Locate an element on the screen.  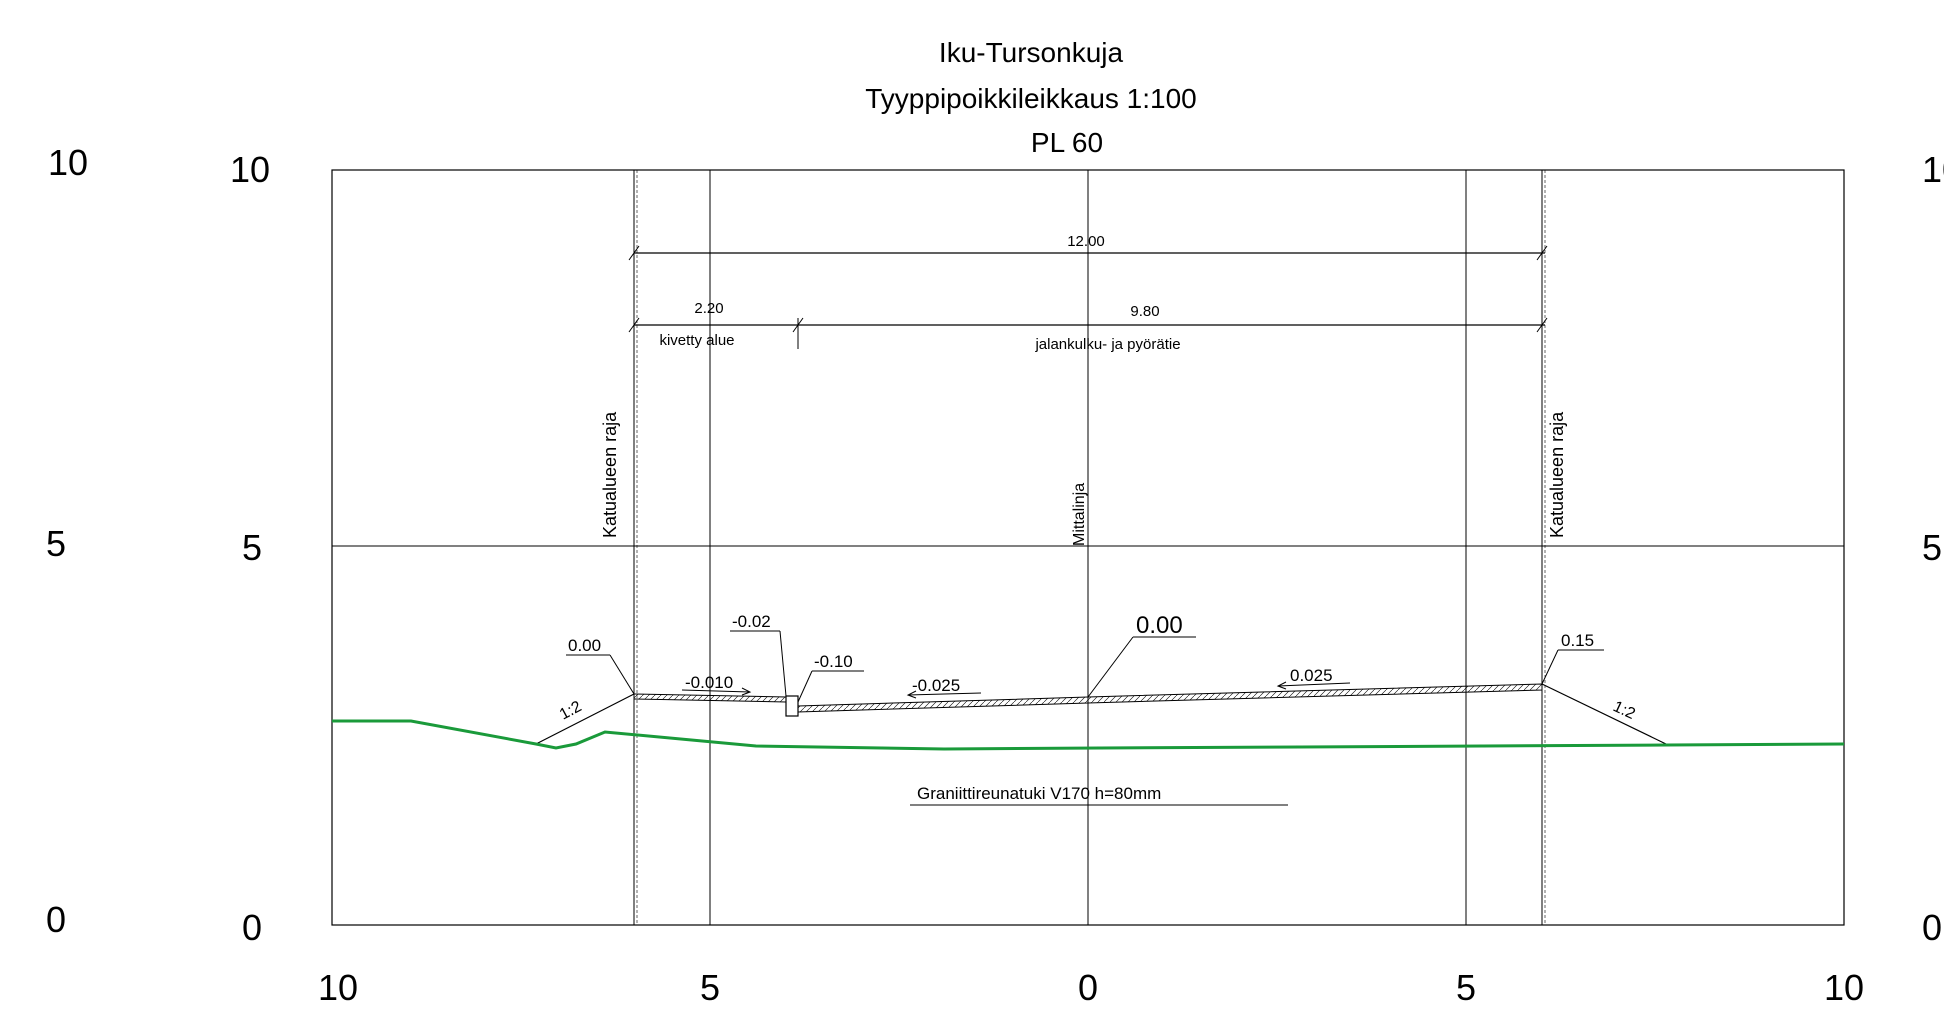
title-line3: PL 60 is located at coordinates (1067, 142).